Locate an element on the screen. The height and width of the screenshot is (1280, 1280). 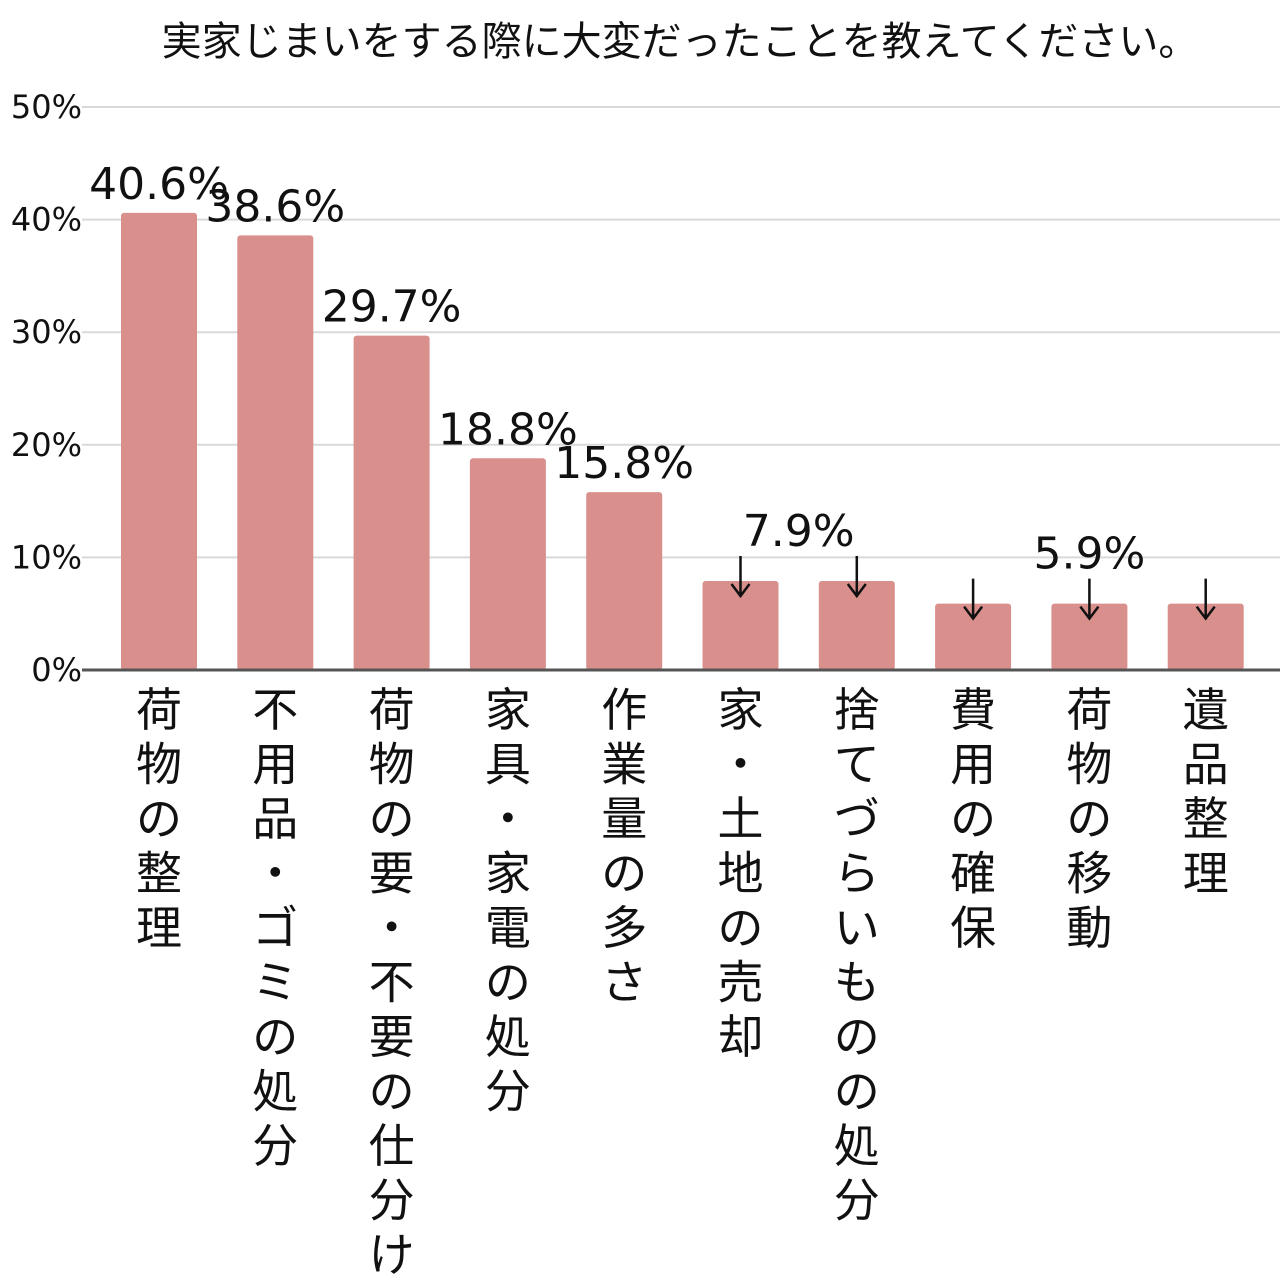
x-category-label: 家具・家電の処分 is located at coordinates (508, 901).